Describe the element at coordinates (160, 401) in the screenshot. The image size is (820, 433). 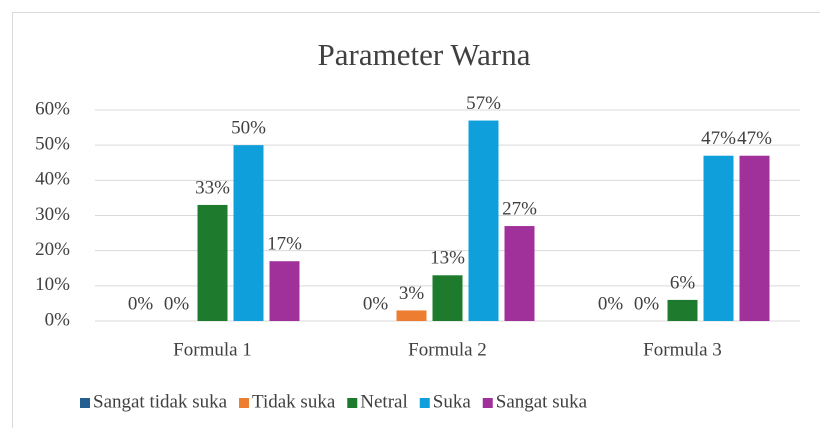
I see `legend-label: Sangat tidak suka` at that location.